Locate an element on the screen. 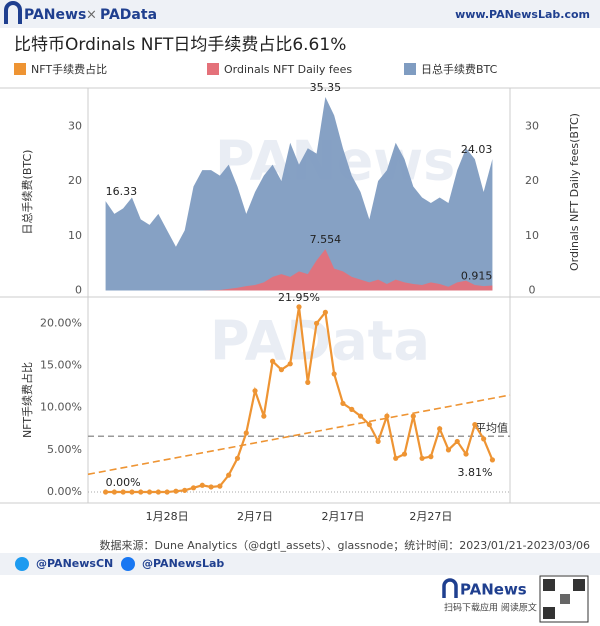 The width and height of the screenshot is (600, 626). trend-line is located at coordinates (299, 435).